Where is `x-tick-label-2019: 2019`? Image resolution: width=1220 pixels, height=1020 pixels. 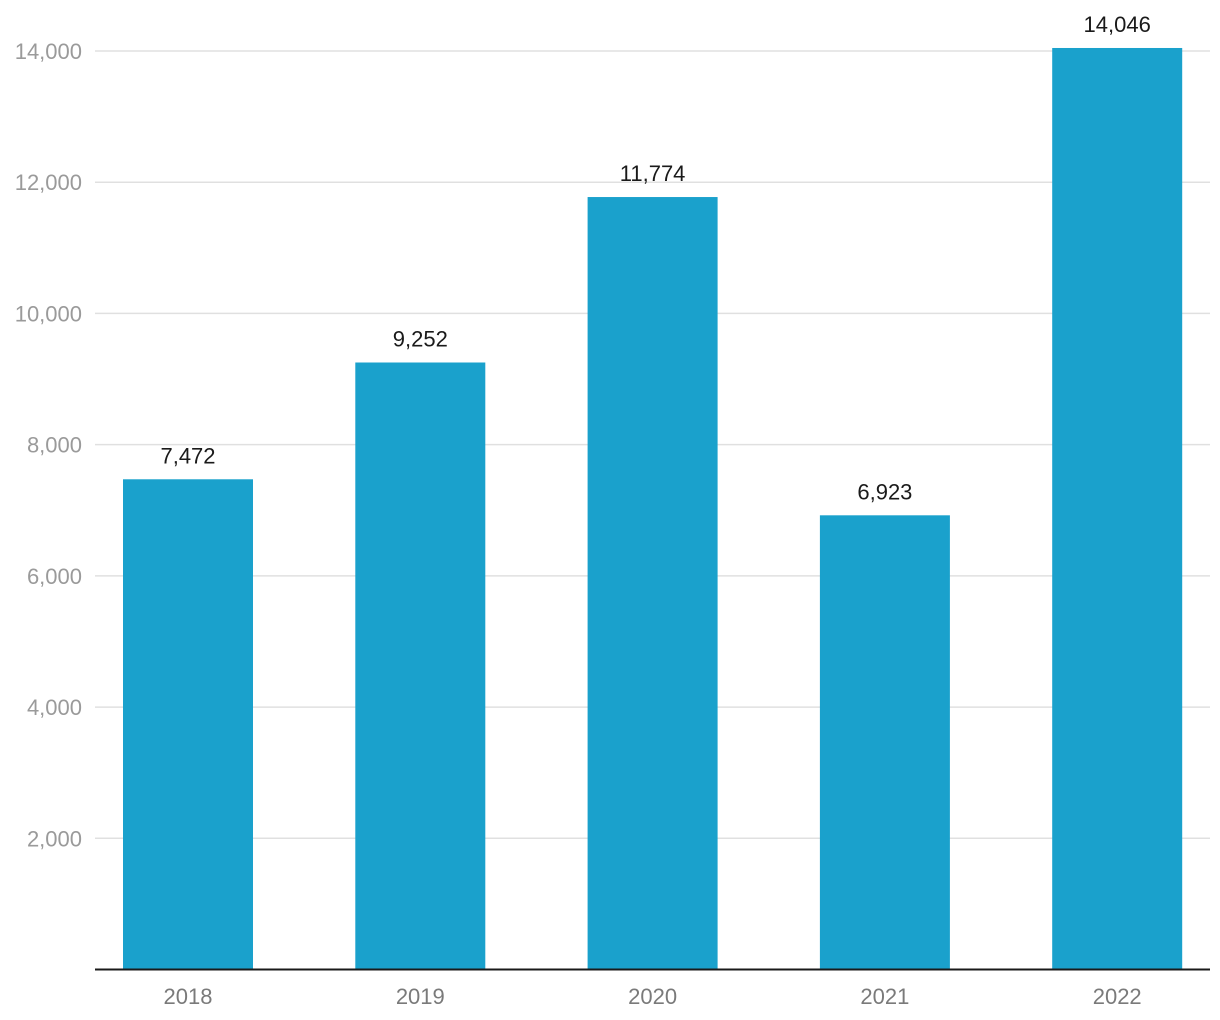 x-tick-label-2019: 2019 is located at coordinates (420, 996).